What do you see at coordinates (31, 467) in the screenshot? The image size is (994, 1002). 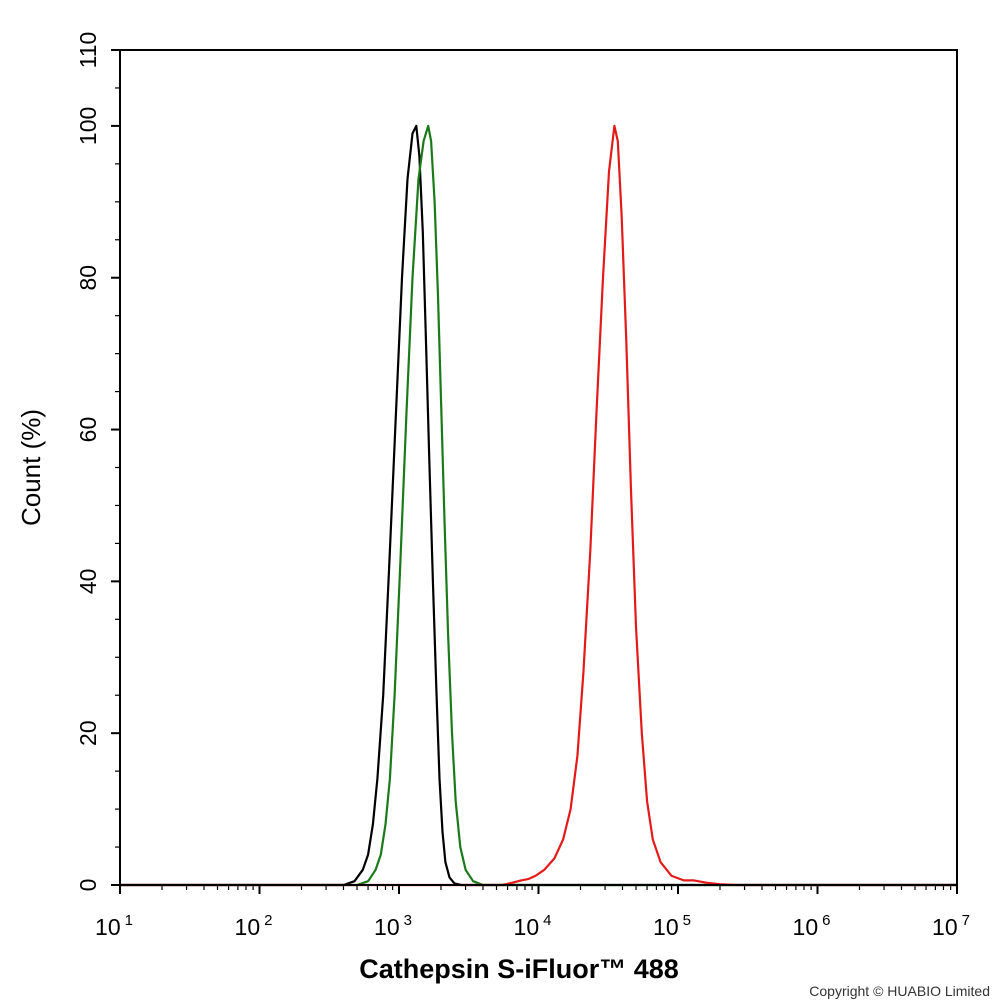 I see `y-axis-title: Count (%)` at bounding box center [31, 467].